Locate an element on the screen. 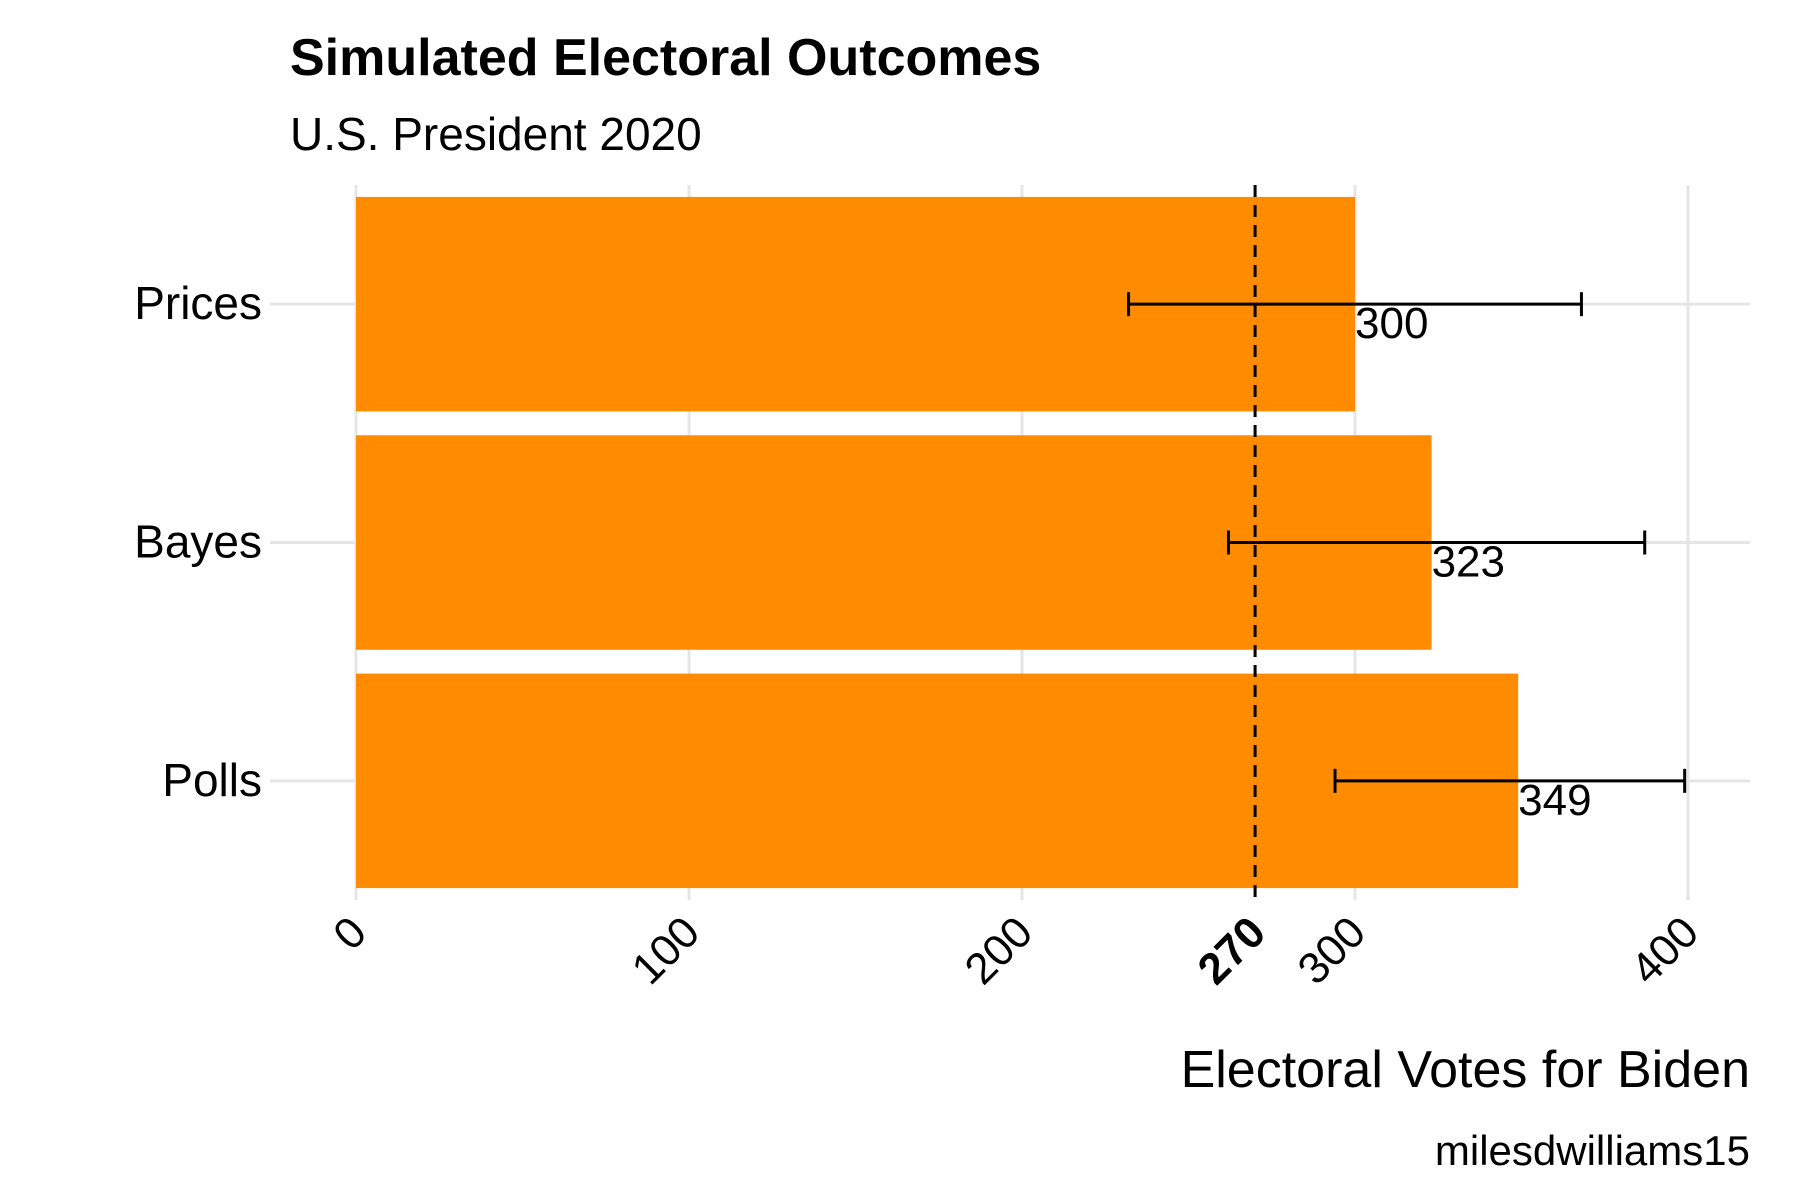  x-tick-label: 200 is located at coordinates (999, 950).